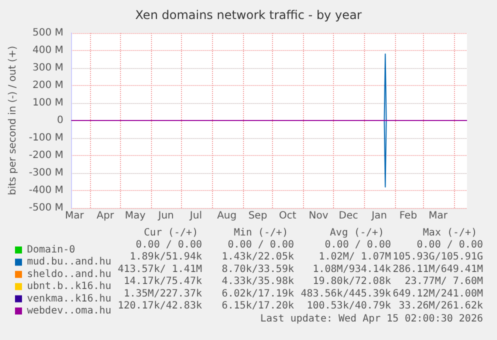 This screenshot has height=340, width=497. Describe the element at coordinates (46, 155) in the screenshot. I see `y-tick-label: -200 M` at that location.